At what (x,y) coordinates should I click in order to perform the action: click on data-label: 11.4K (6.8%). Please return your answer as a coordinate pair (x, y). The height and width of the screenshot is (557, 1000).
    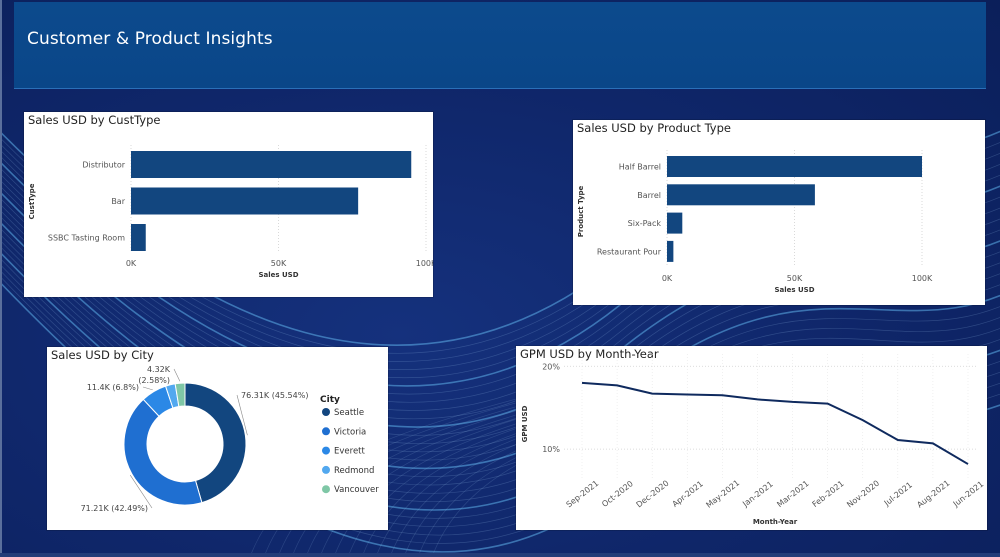
    Looking at the image, I should click on (113, 387).